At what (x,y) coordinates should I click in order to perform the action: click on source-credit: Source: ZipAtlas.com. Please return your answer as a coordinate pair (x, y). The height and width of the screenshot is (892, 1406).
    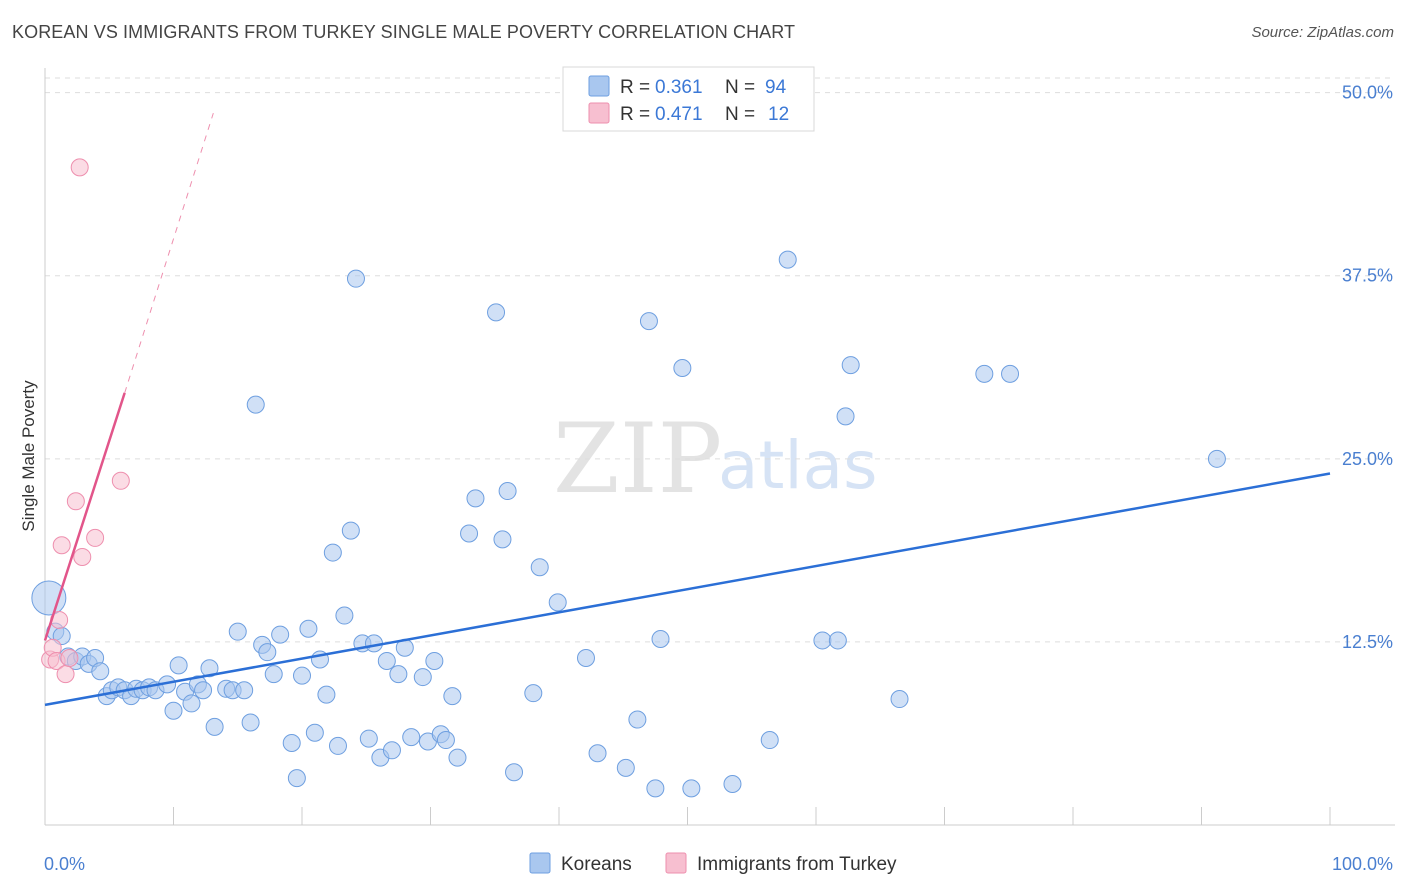
    Looking at the image, I should click on (1322, 32).